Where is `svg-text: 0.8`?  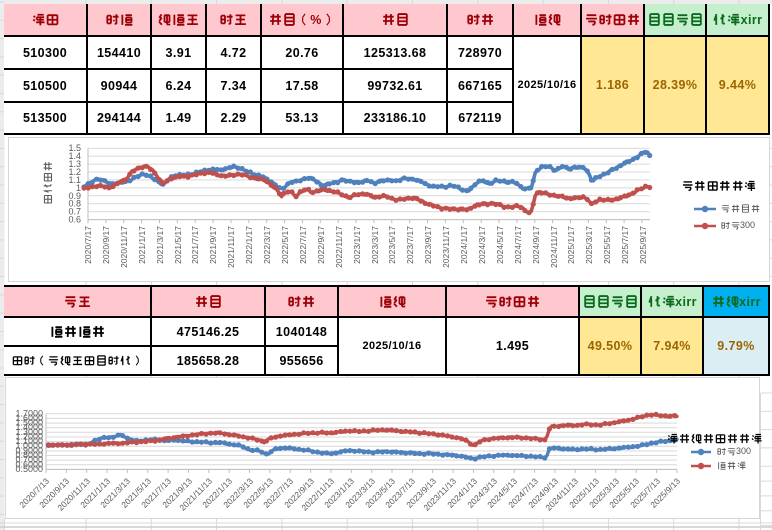 svg-text: 0.8 is located at coordinates (74, 204).